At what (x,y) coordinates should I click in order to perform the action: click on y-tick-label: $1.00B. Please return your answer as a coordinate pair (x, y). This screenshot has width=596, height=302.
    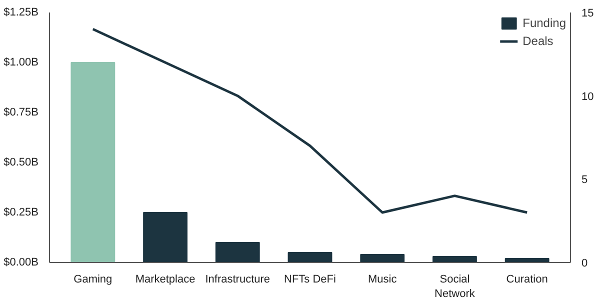
    Looking at the image, I should click on (21, 62).